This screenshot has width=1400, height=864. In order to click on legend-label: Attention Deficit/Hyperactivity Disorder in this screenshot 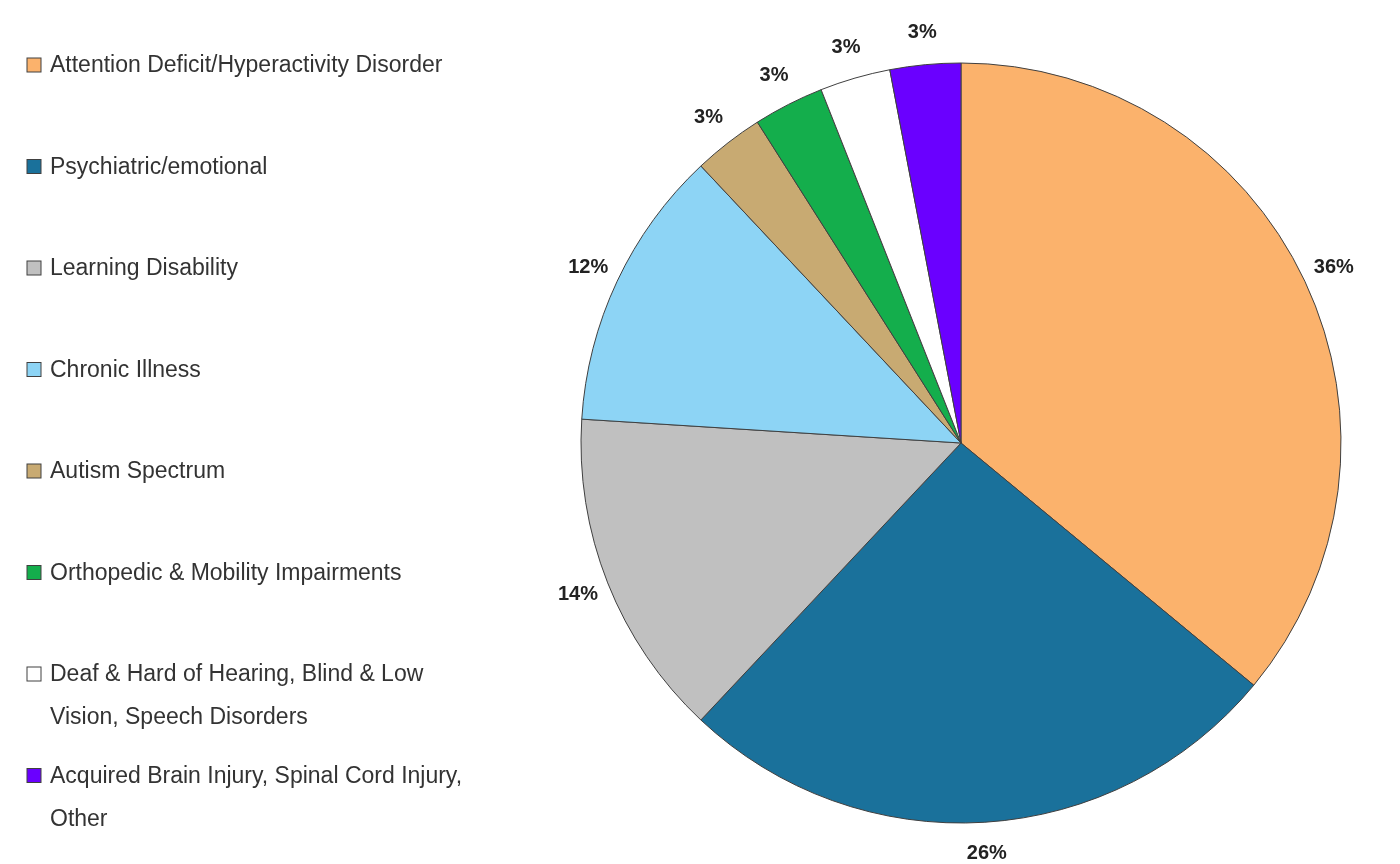, I will do `click(246, 64)`.